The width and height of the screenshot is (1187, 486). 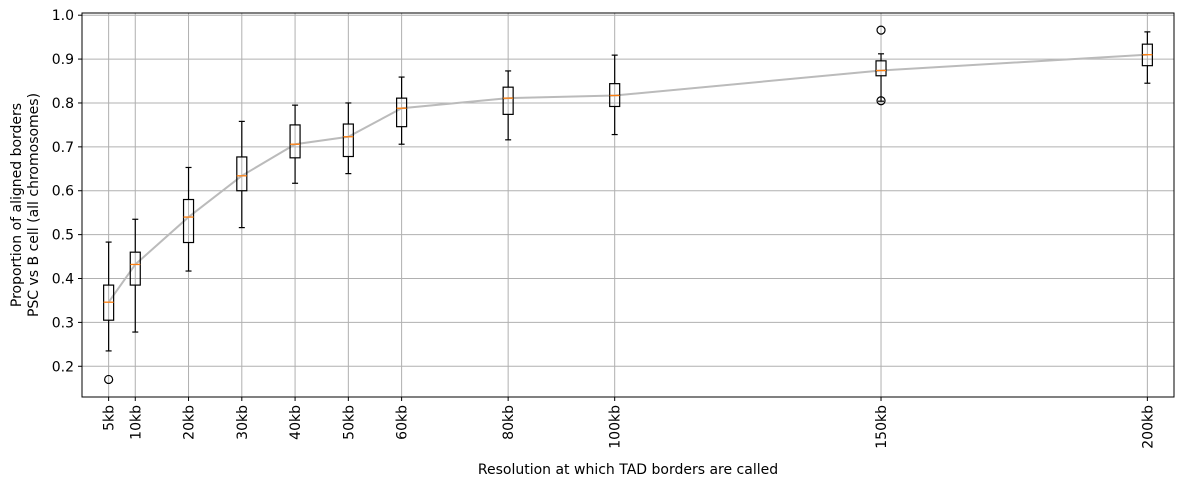 I want to click on box-80kb, so click(x=508, y=105).